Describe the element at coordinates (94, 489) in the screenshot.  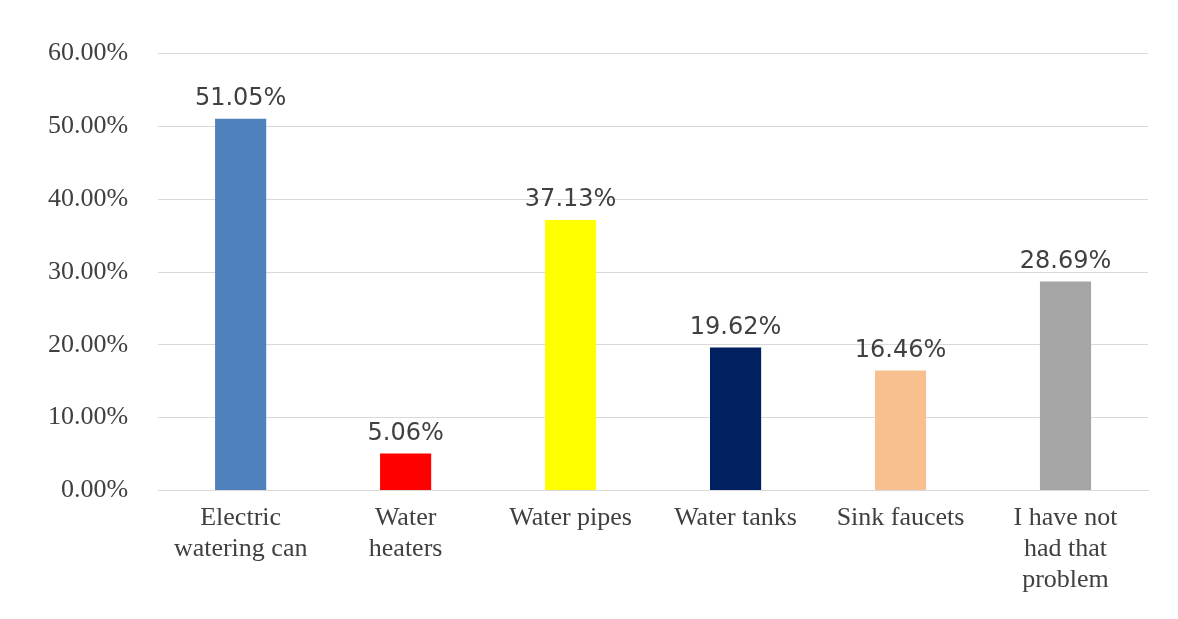
I see `y-tick-label: 0.00%` at that location.